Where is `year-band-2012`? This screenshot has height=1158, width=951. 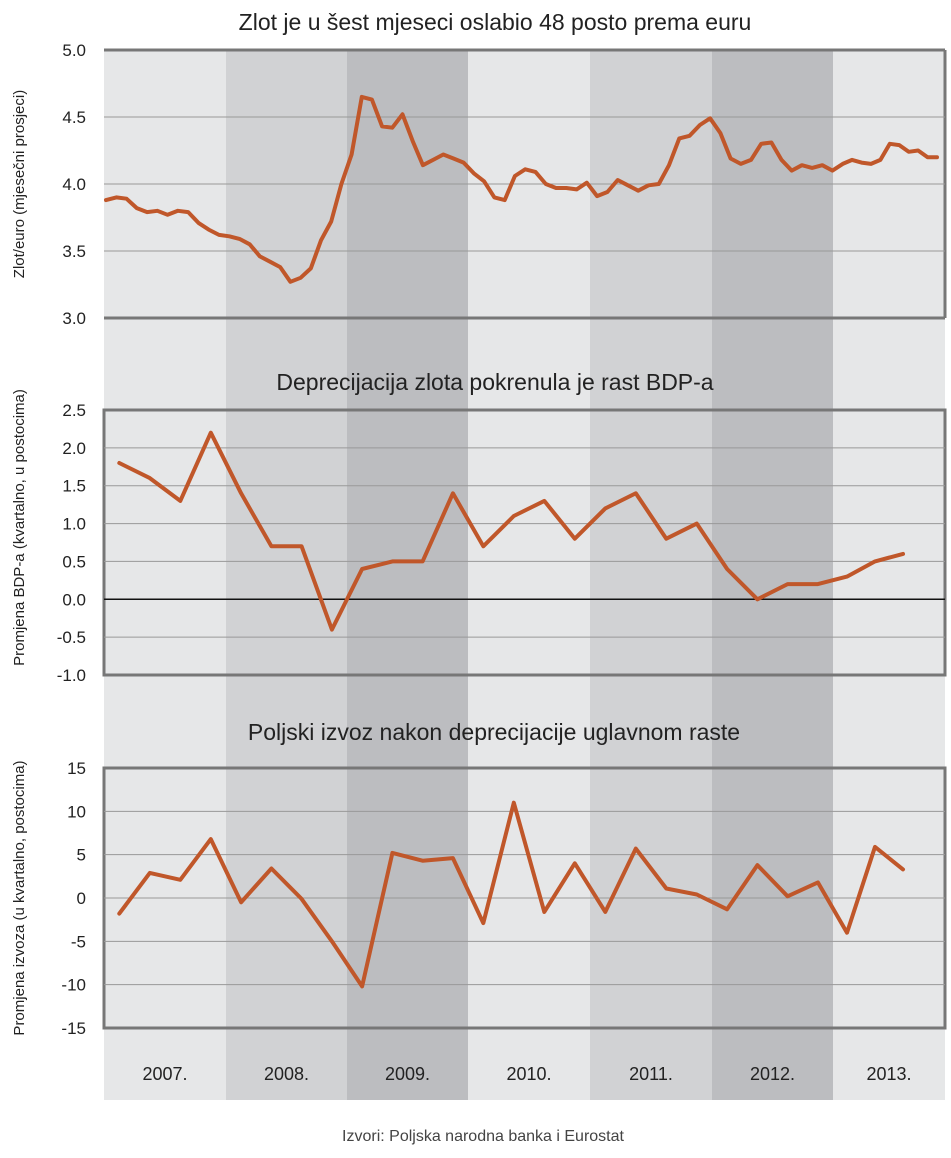 year-band-2012 is located at coordinates (772, 575).